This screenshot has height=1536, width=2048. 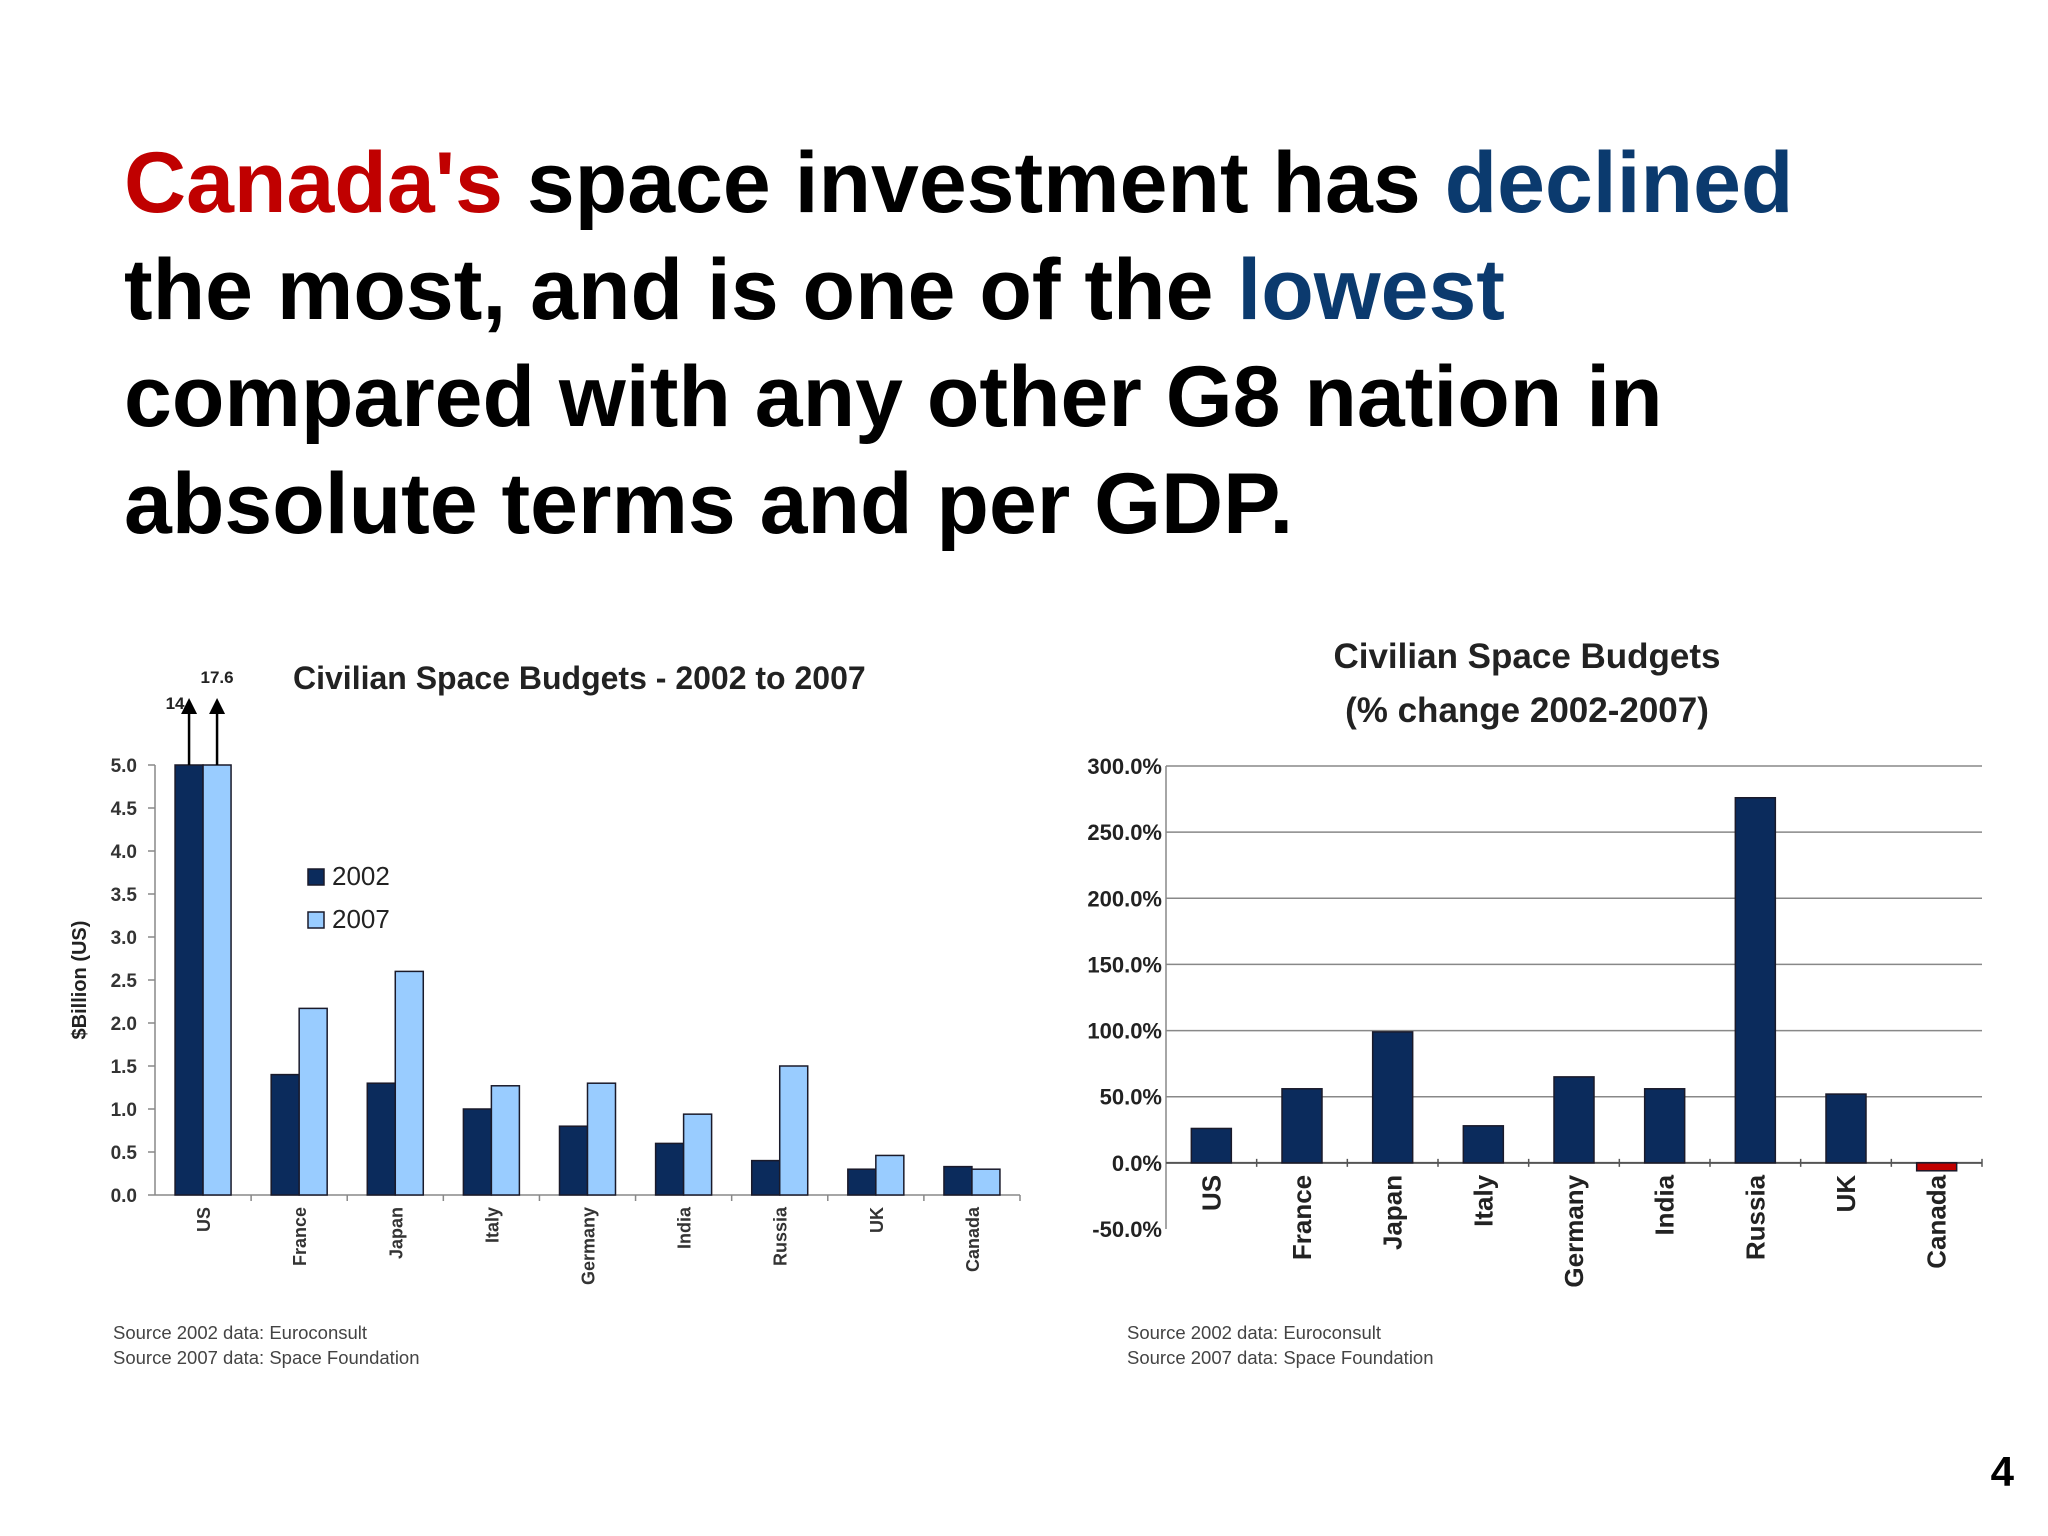 What do you see at coordinates (1936, 1167) in the screenshot?
I see `bar-canada` at bounding box center [1936, 1167].